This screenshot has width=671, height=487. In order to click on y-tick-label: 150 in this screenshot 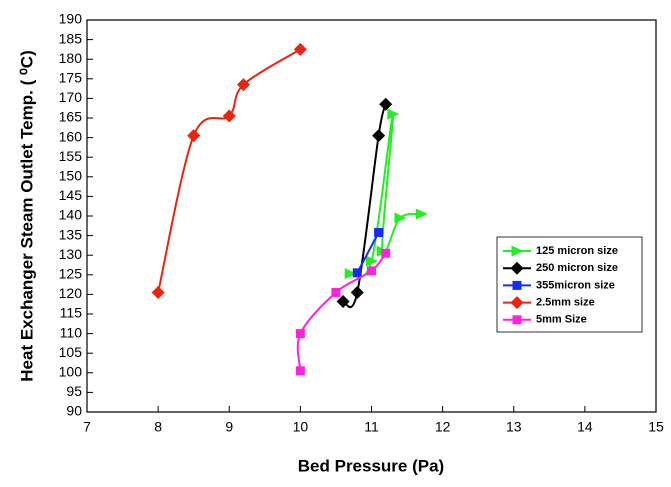, I will do `click(71, 176)`.